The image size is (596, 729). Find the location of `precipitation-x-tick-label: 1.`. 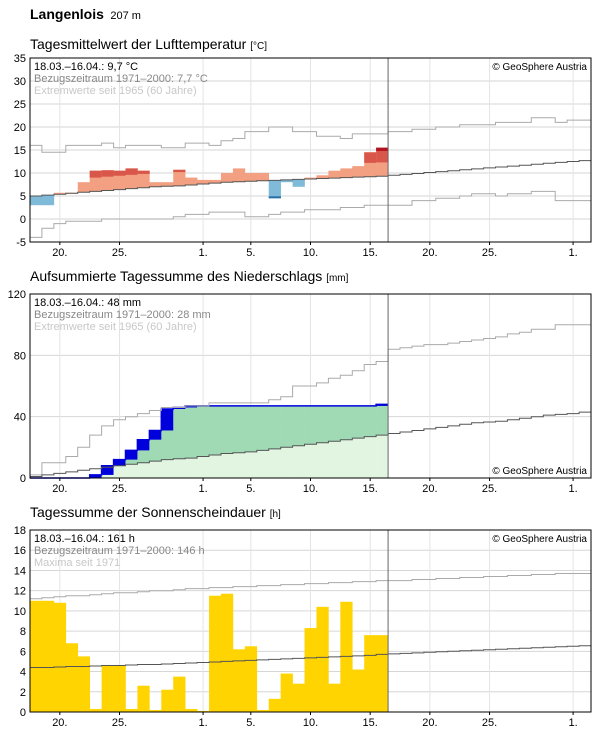

precipitation-x-tick-label: 1. is located at coordinates (202, 489).